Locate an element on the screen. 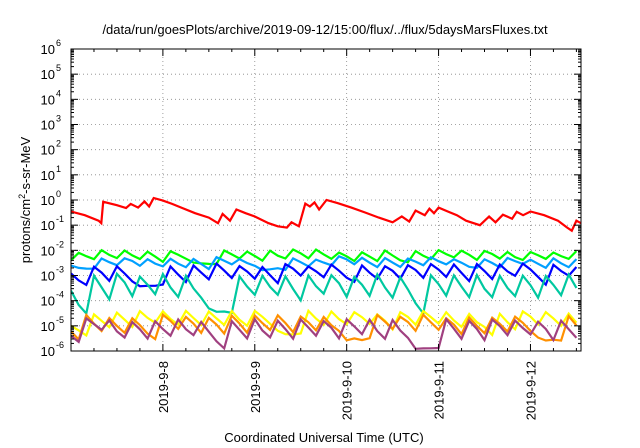 This screenshot has width=640, height=448. y-tick-exponent: -2 is located at coordinates (60, 244).